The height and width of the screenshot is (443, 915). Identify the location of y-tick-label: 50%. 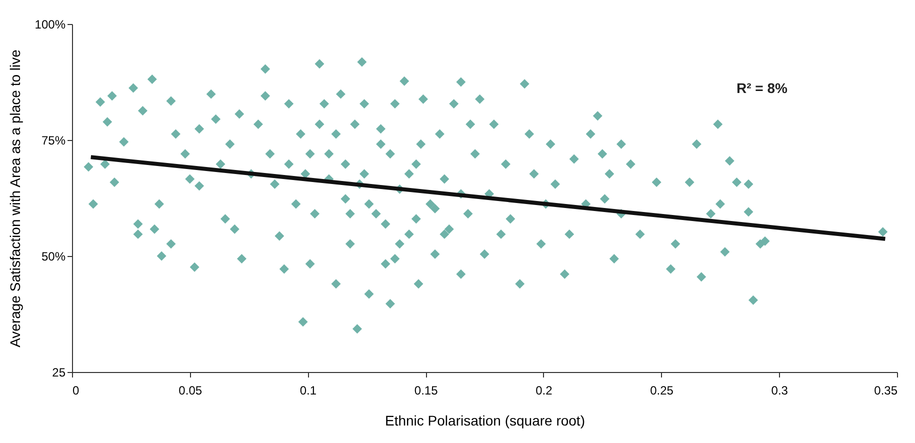
(53, 257).